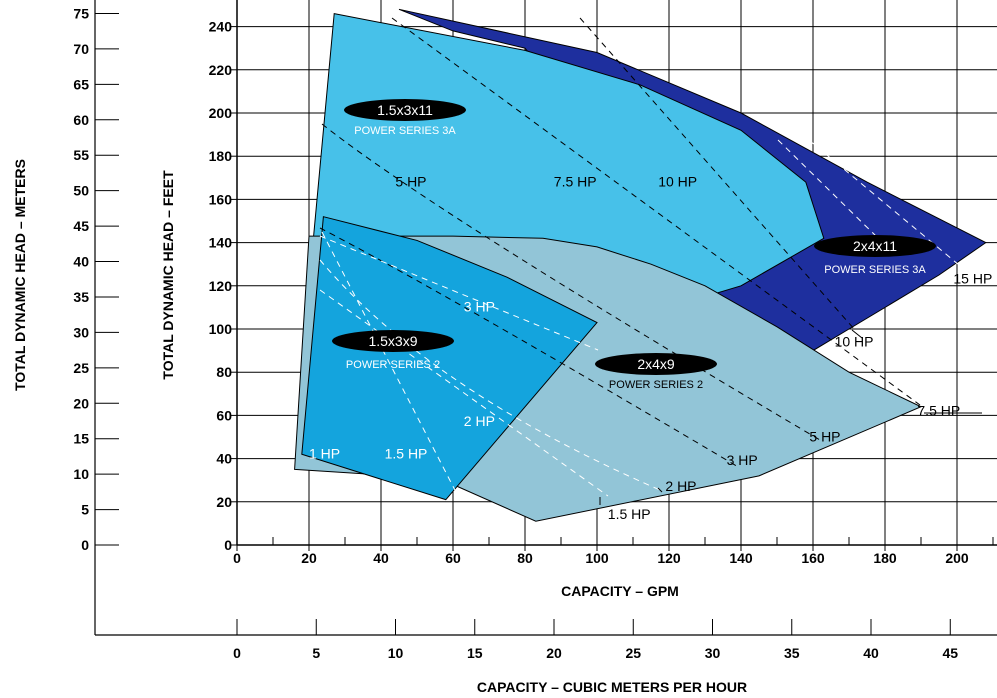 Image resolution: width=997 pixels, height=698 pixels. What do you see at coordinates (950, 653) in the screenshot?
I see `x-tick-m3h: 45` at bounding box center [950, 653].